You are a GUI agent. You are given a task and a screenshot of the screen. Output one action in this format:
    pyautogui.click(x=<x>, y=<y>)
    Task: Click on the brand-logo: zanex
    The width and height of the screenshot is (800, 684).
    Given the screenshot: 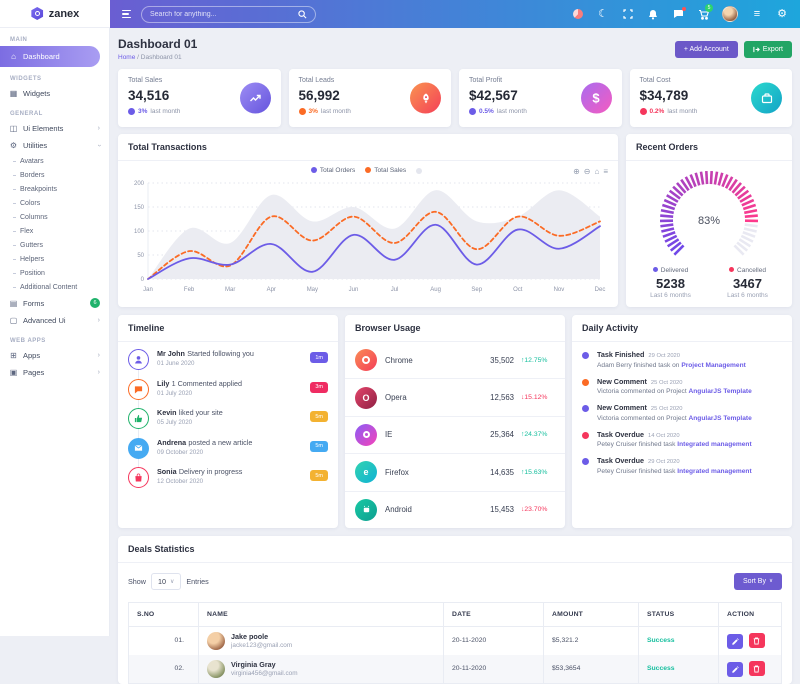 What is the action you would take?
    pyautogui.click(x=55, y=14)
    